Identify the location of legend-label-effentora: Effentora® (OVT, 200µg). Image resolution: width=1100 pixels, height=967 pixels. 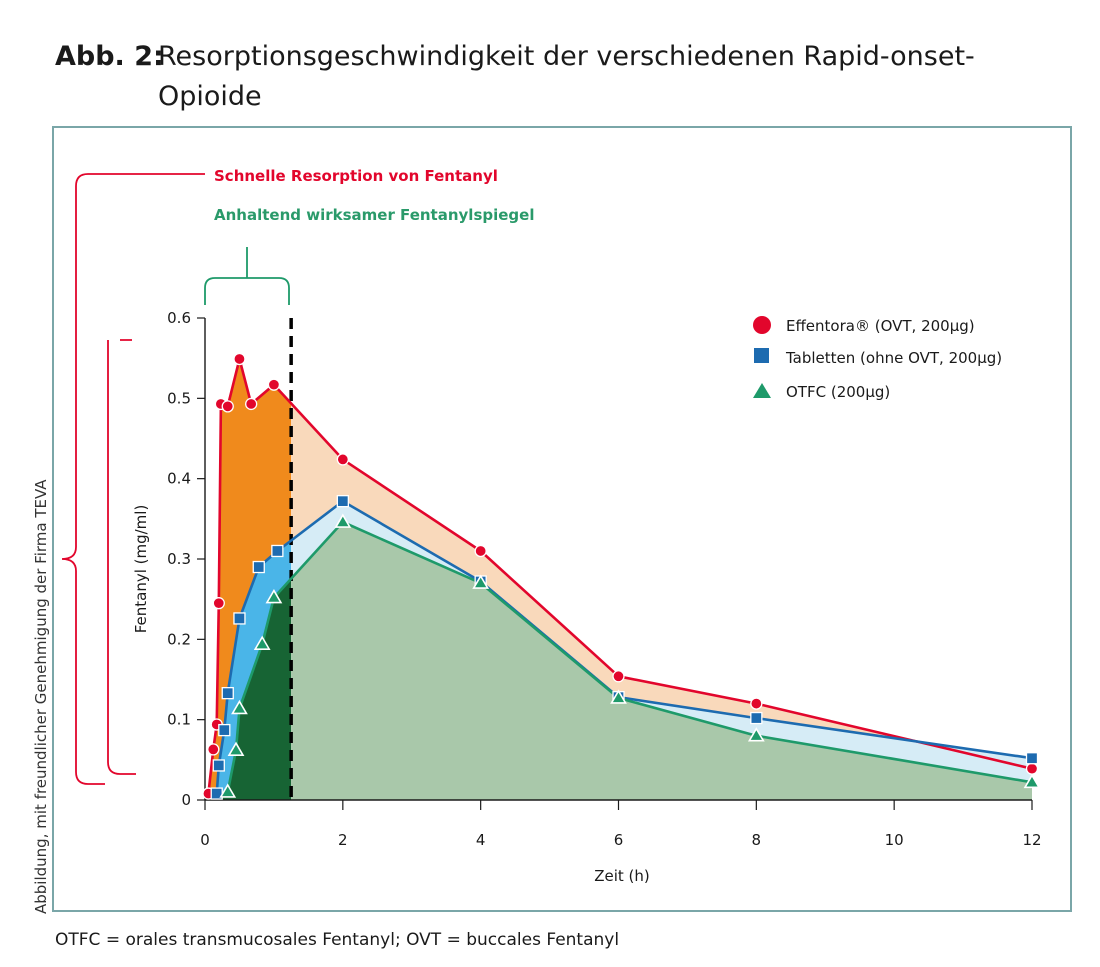
(880, 326).